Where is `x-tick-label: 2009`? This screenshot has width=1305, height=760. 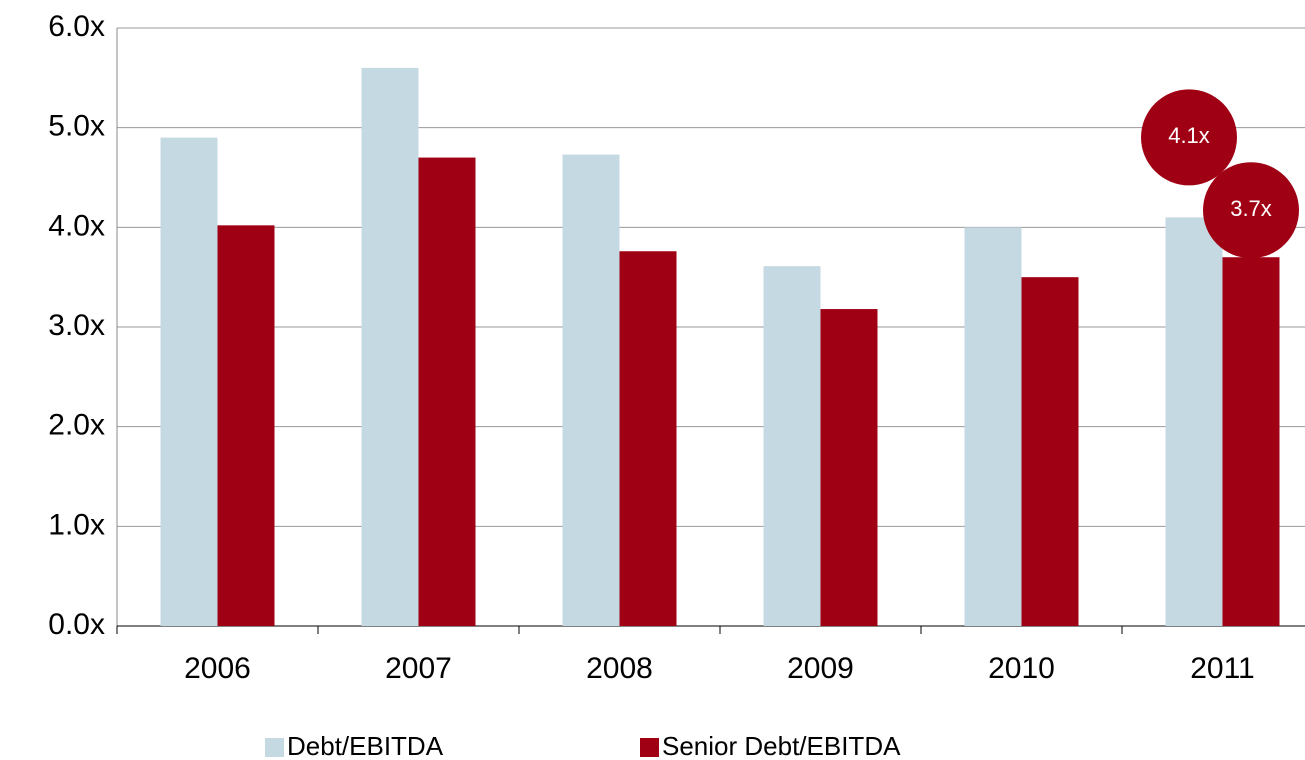
x-tick-label: 2009 is located at coordinates (820, 668).